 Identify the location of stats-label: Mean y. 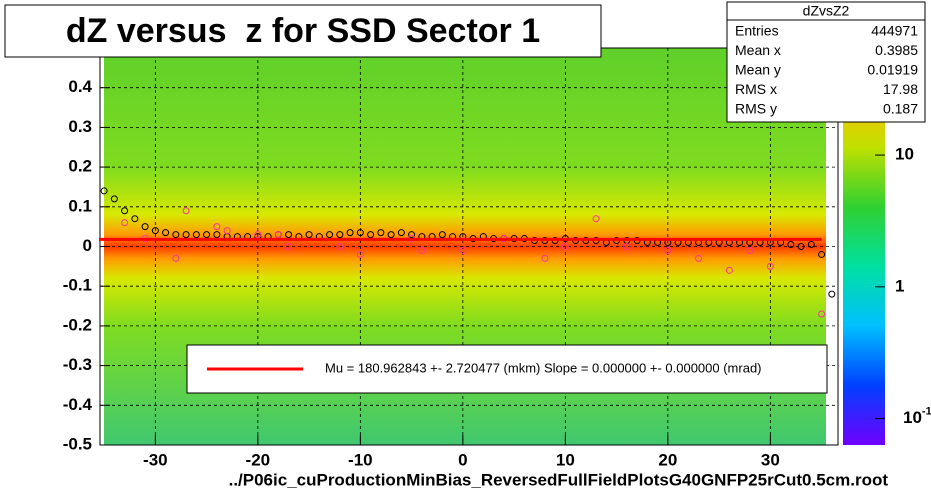
(758, 70).